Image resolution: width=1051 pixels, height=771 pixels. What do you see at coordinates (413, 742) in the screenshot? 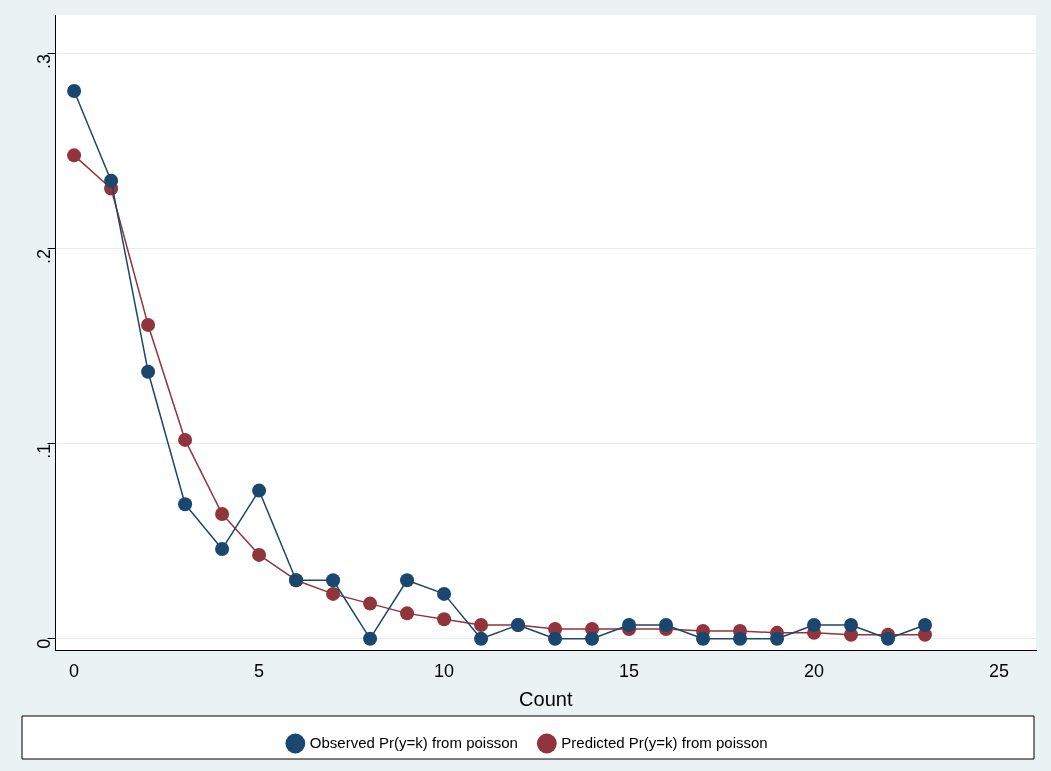
I see `legend-label: Observed Pr(y=k) from poisson` at bounding box center [413, 742].